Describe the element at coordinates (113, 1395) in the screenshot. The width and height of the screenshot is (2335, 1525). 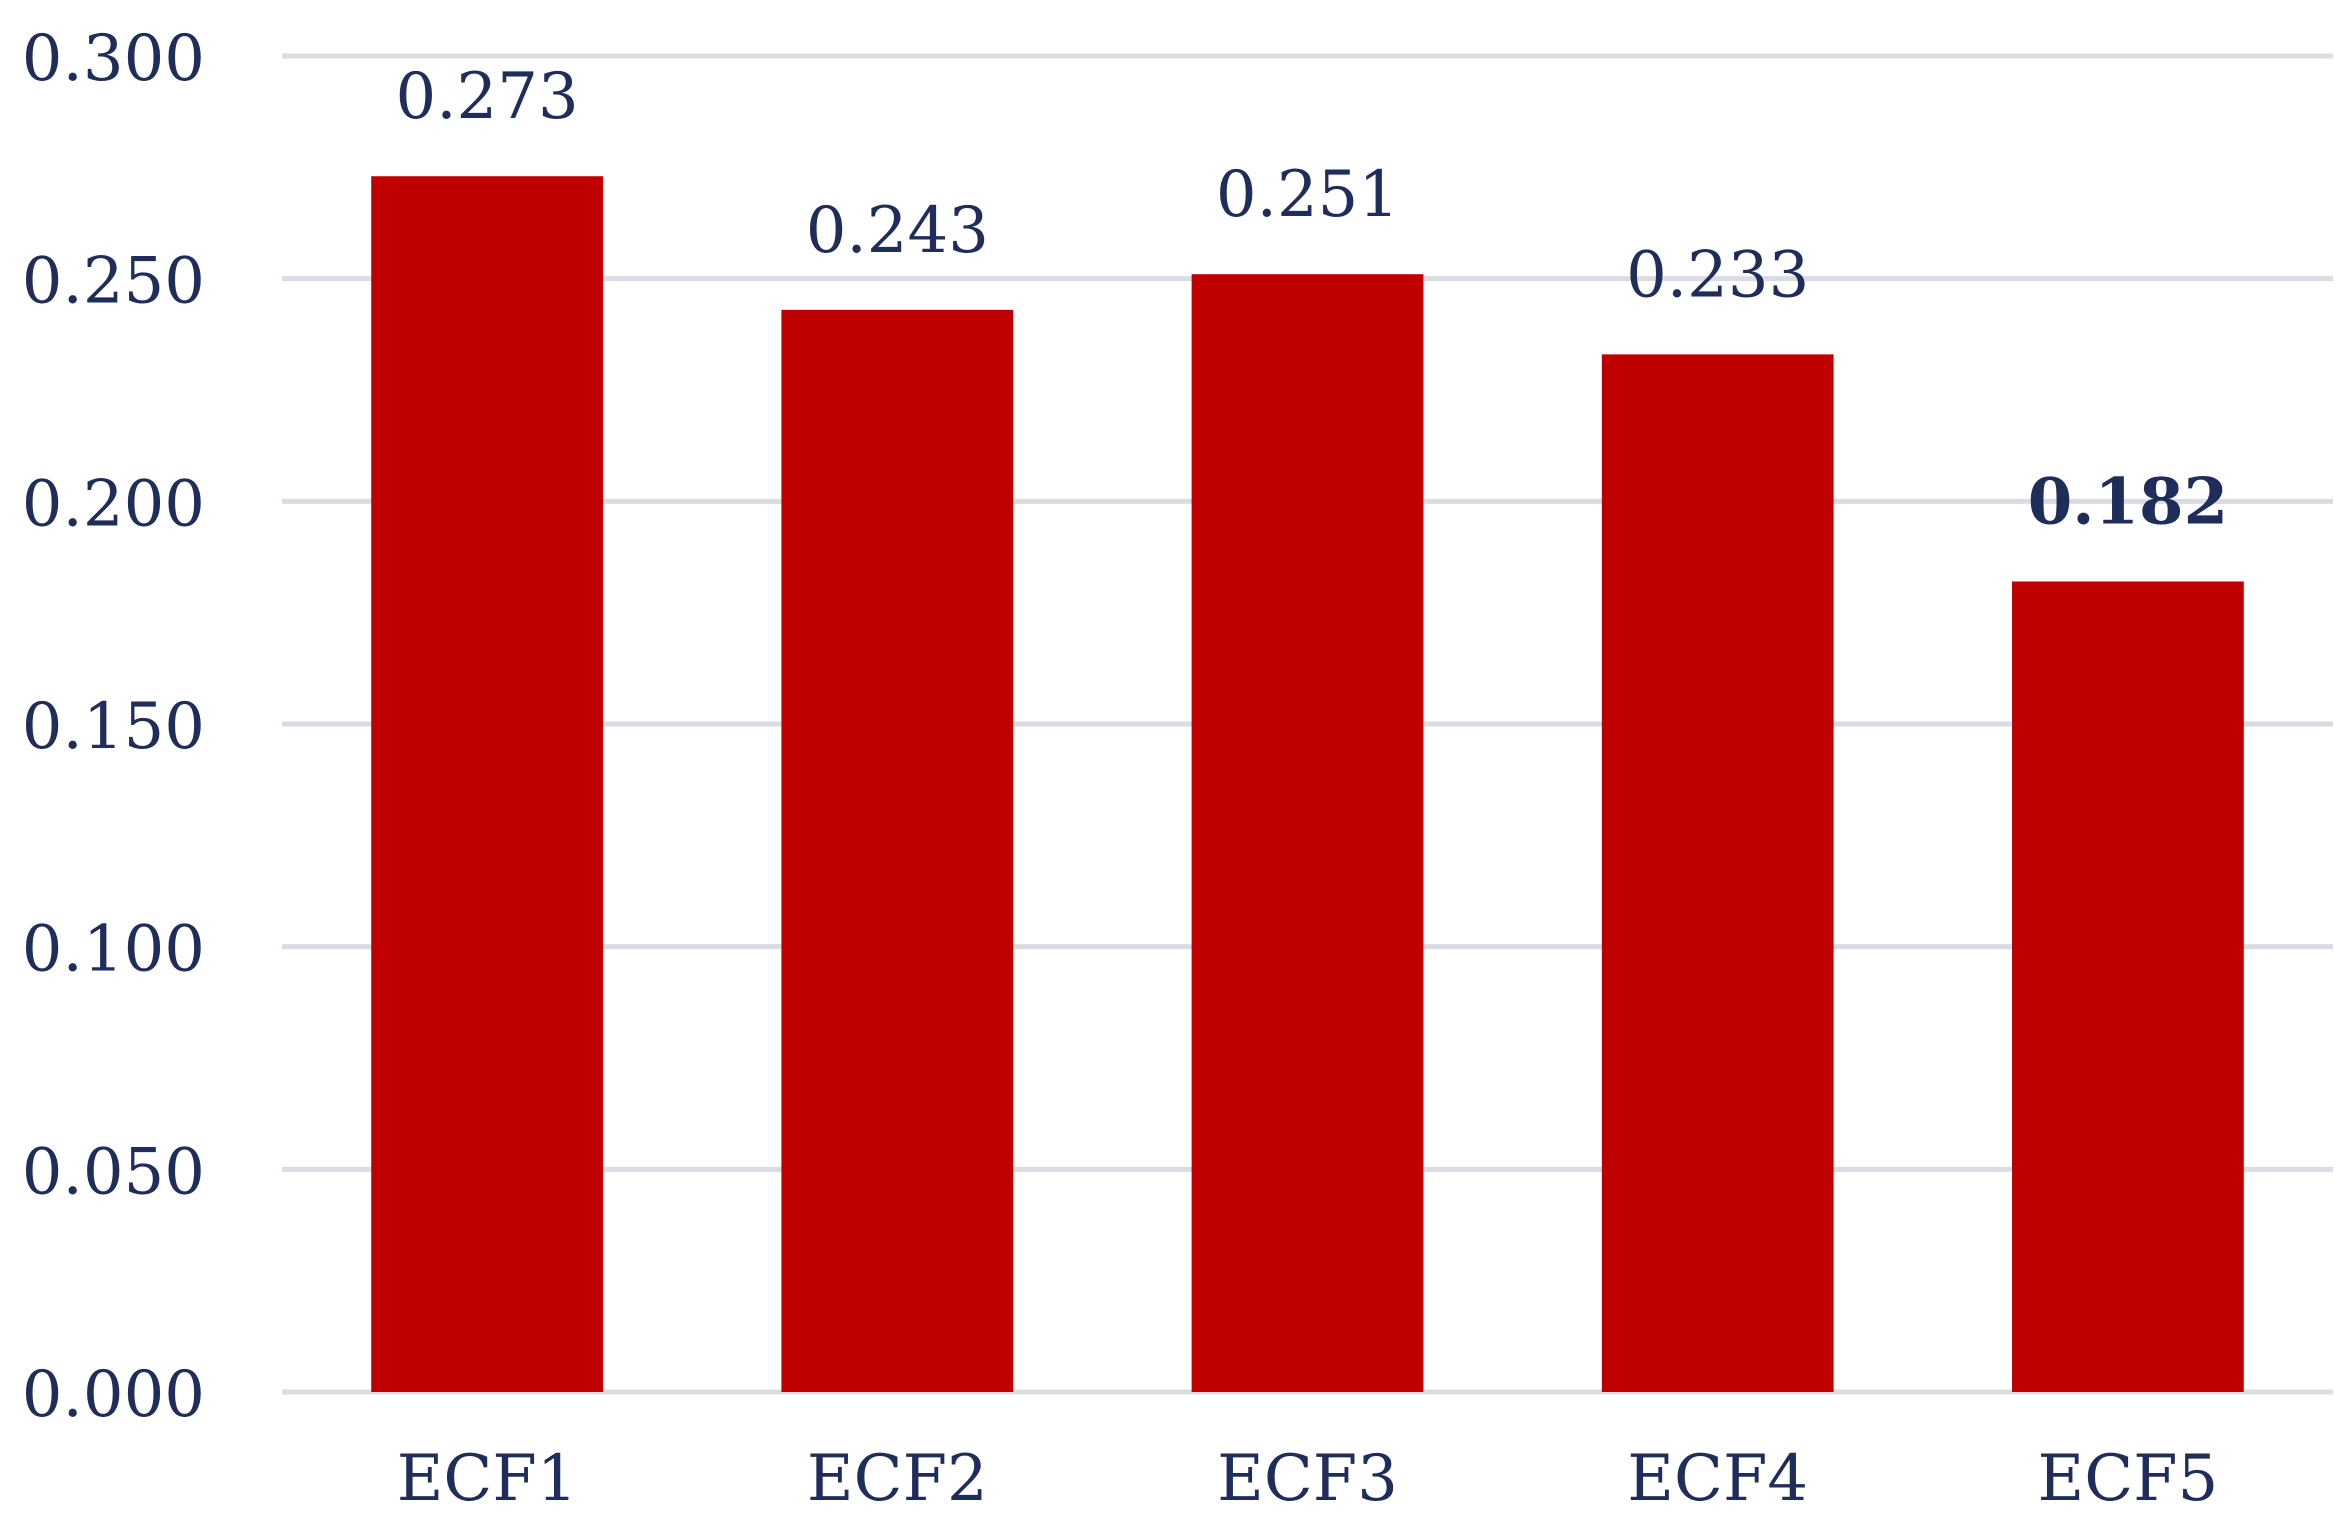
I see `y-tick-label: 0.000` at that location.